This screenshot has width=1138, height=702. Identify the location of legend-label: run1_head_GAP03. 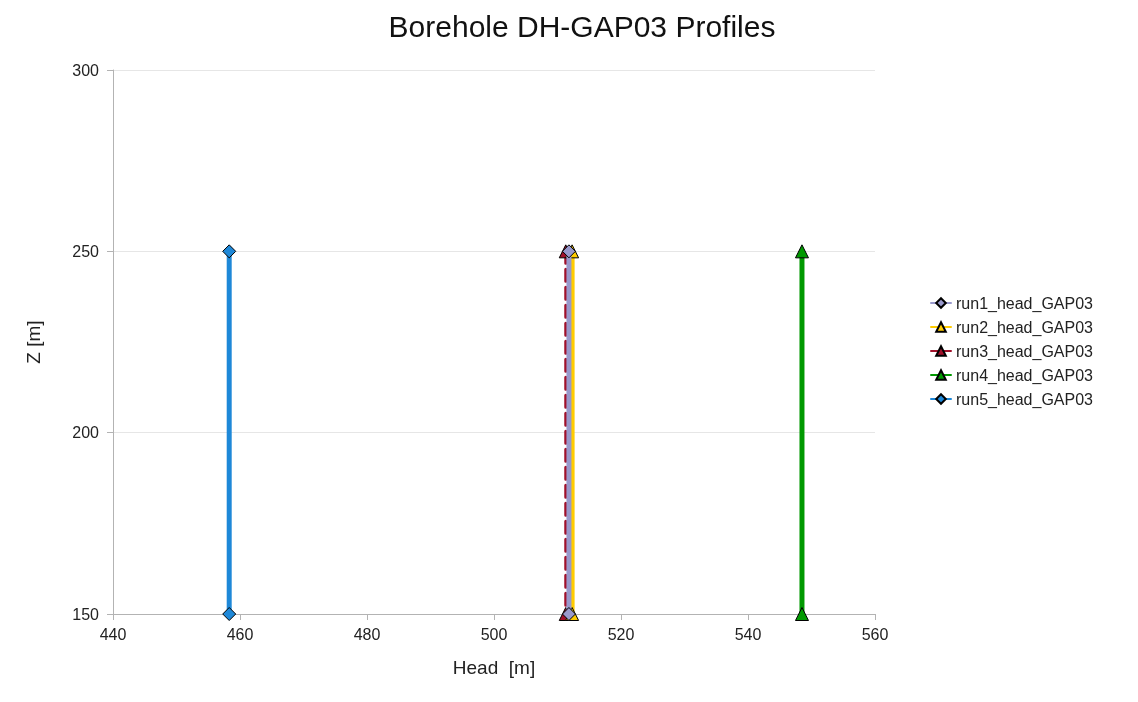
(1025, 303).